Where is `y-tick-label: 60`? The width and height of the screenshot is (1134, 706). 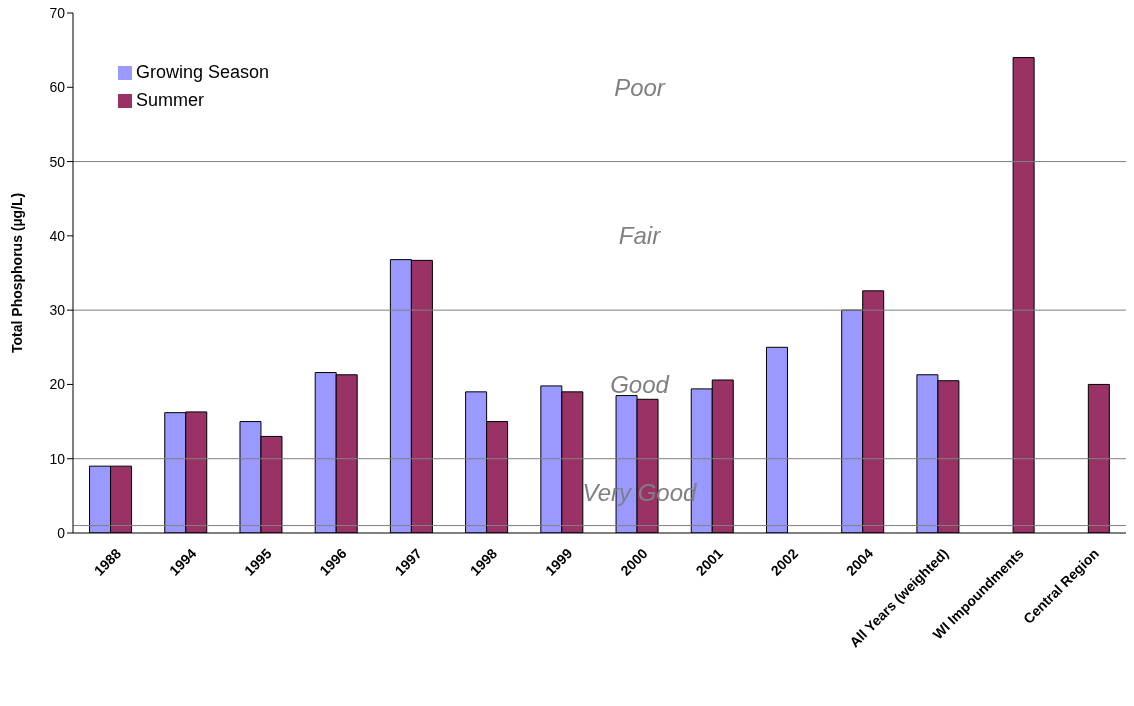 y-tick-label: 60 is located at coordinates (57, 87).